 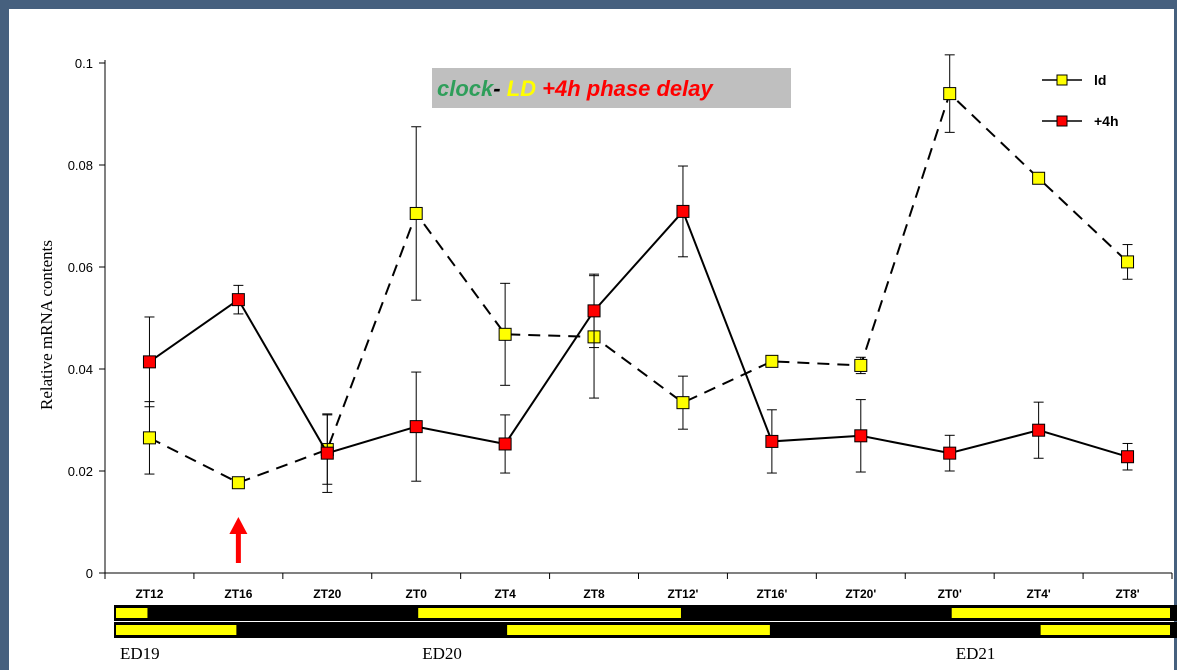 What do you see at coordinates (683, 594) in the screenshot?
I see `x-tick-label: ZT12'` at bounding box center [683, 594].